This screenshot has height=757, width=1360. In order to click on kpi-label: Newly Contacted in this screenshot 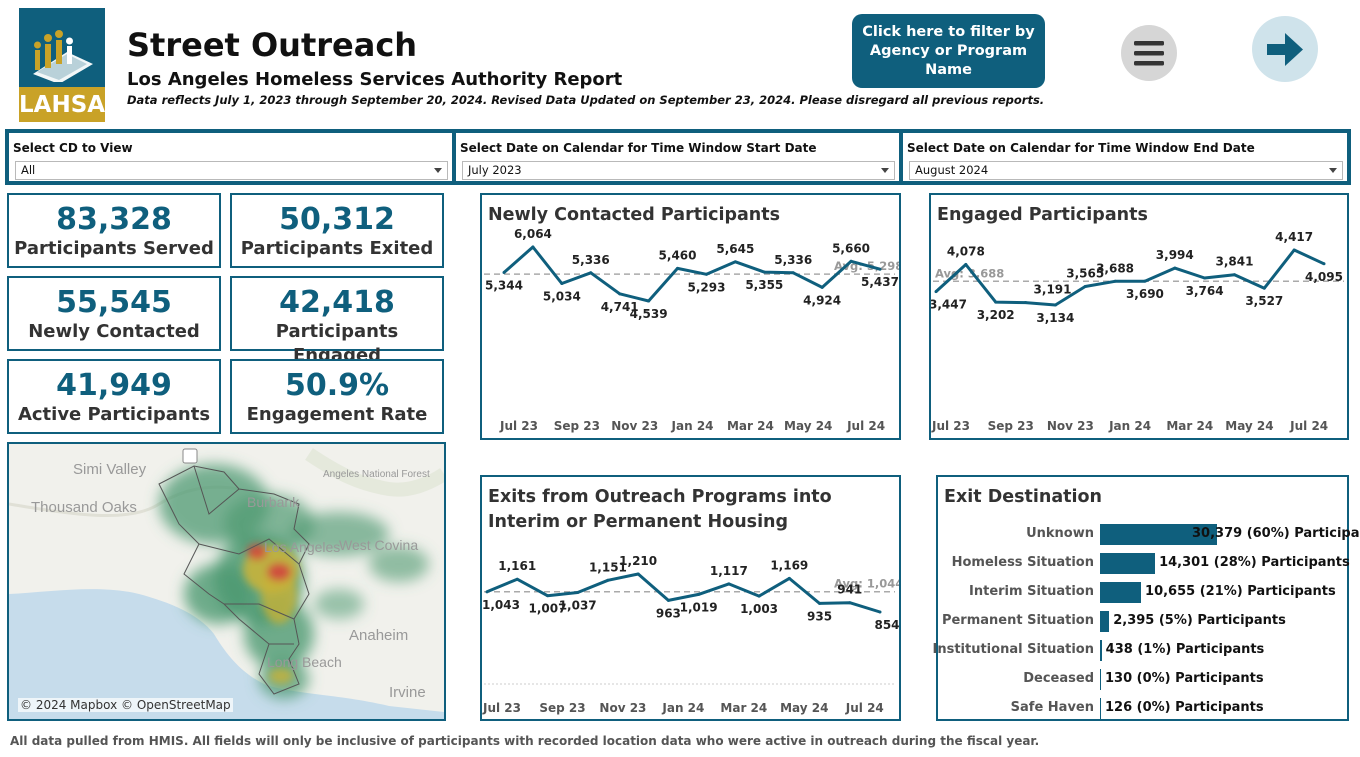, I will do `click(114, 331)`.